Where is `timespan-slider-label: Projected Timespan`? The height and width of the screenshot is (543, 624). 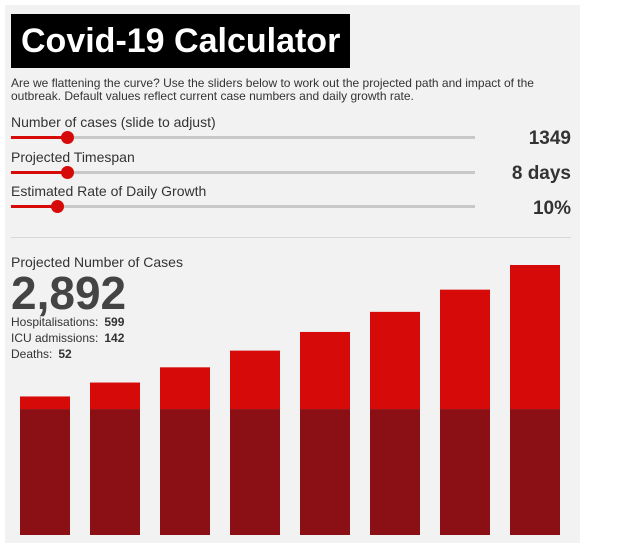
timespan-slider-label: Projected Timespan is located at coordinates (73, 157).